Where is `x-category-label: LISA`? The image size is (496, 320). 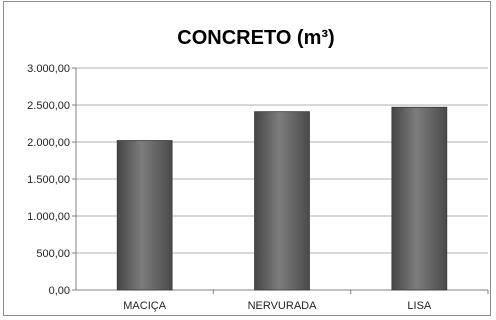
x-category-label: LISA is located at coordinates (419, 306).